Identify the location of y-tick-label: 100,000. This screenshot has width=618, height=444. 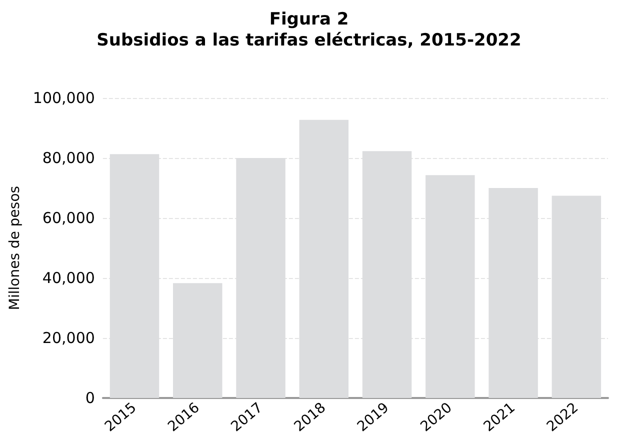
(63, 98).